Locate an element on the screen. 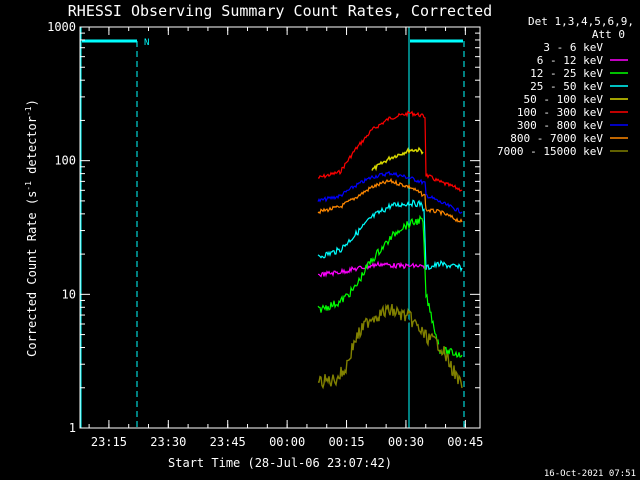 The image size is (640, 480). series-7000-15000-kev is located at coordinates (390, 346).